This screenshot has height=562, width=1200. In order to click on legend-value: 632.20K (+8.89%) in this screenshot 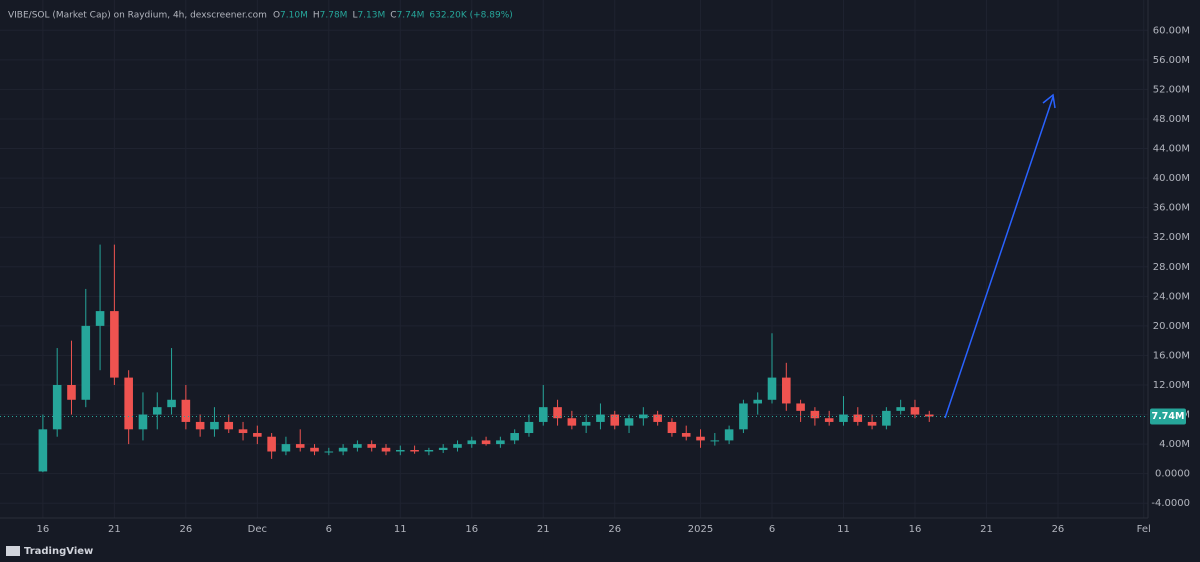, I will do `click(470, 16)`.